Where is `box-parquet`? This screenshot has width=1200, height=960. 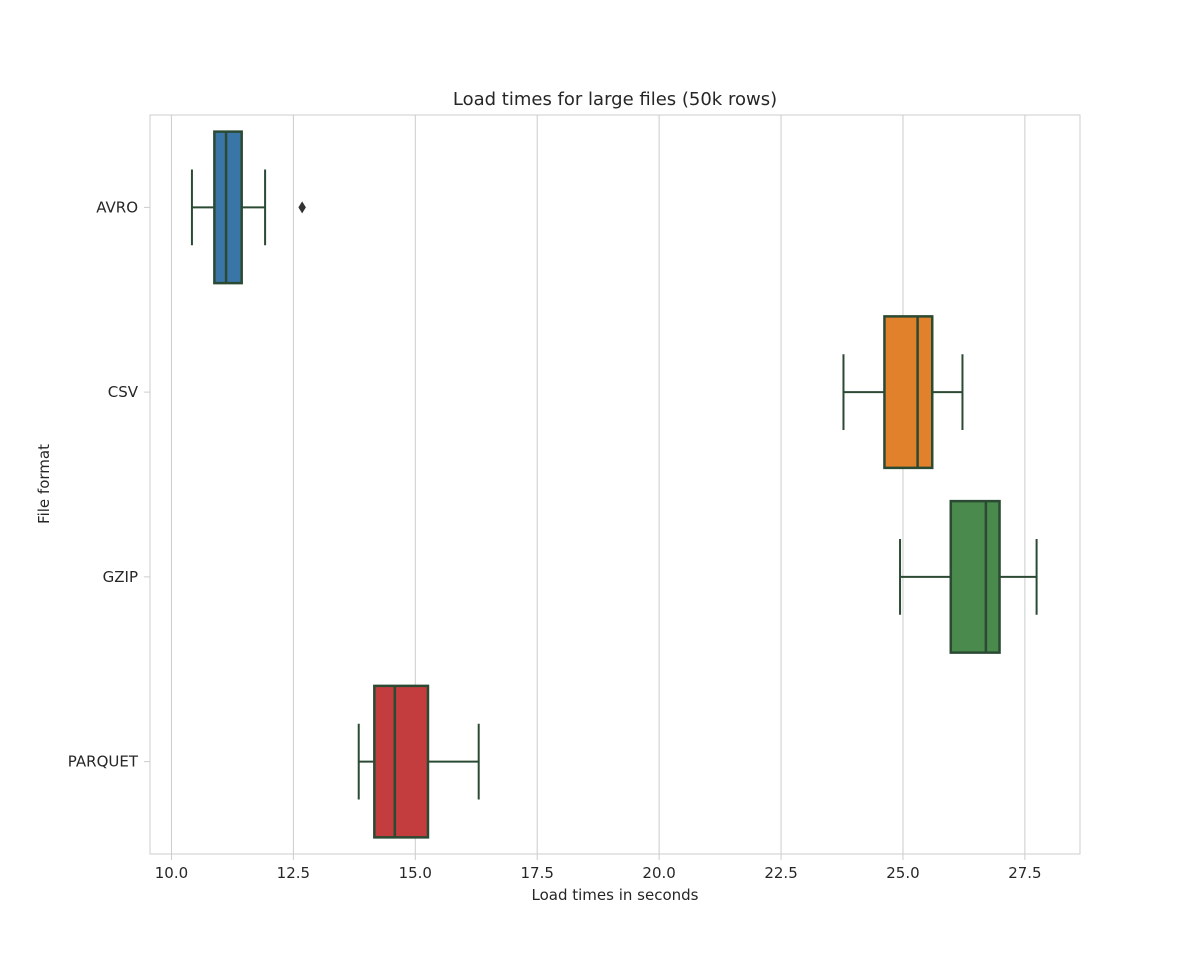 box-parquet is located at coordinates (401, 761).